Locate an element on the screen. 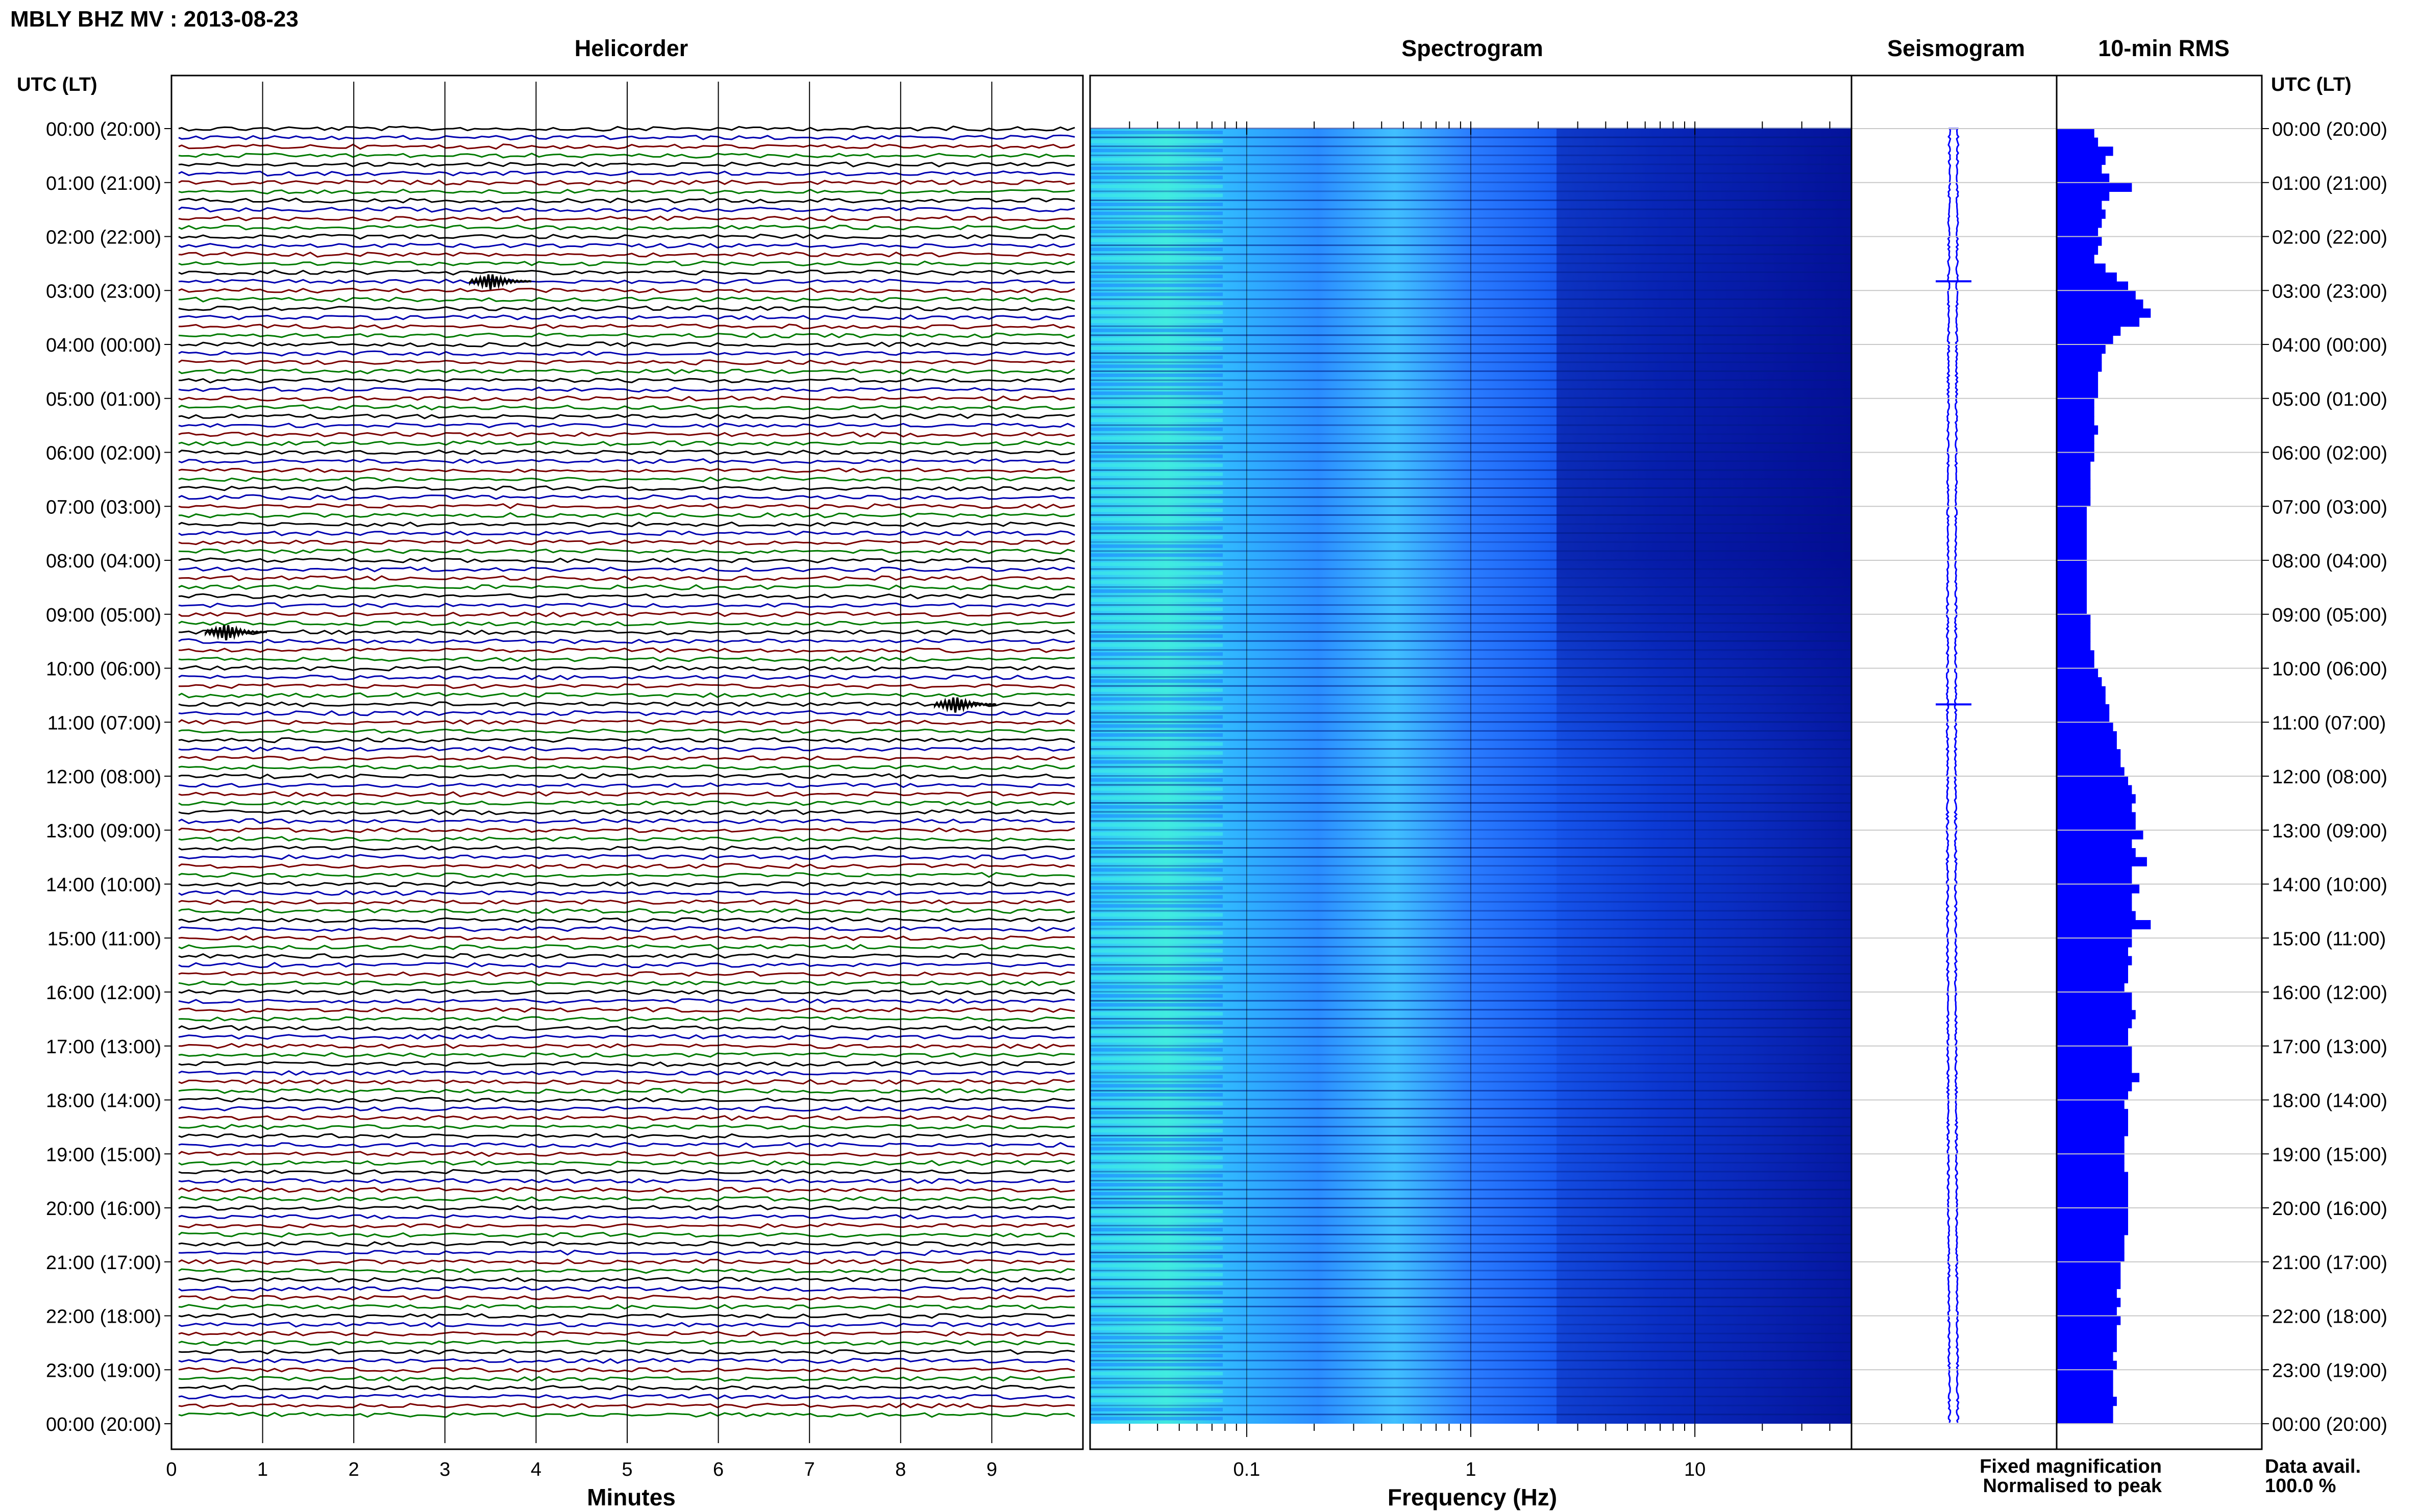  left-y-tick-label: 21:00 (17:00) is located at coordinates (103, 1263).